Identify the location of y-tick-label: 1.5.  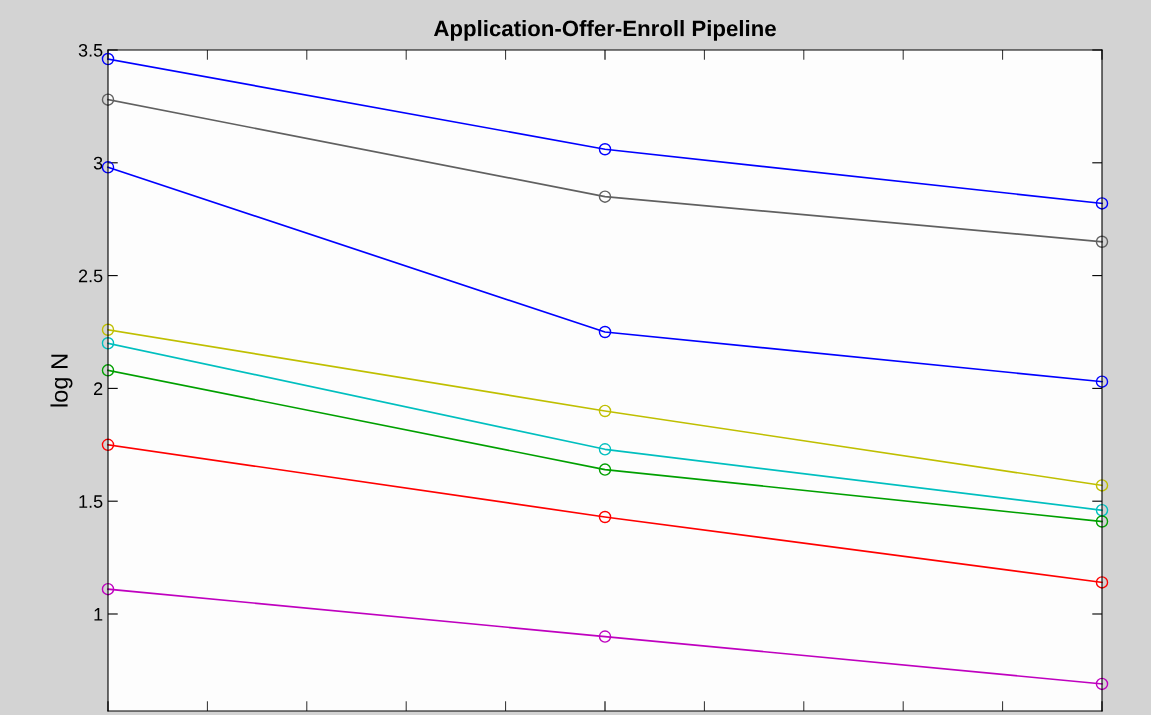
(91, 501).